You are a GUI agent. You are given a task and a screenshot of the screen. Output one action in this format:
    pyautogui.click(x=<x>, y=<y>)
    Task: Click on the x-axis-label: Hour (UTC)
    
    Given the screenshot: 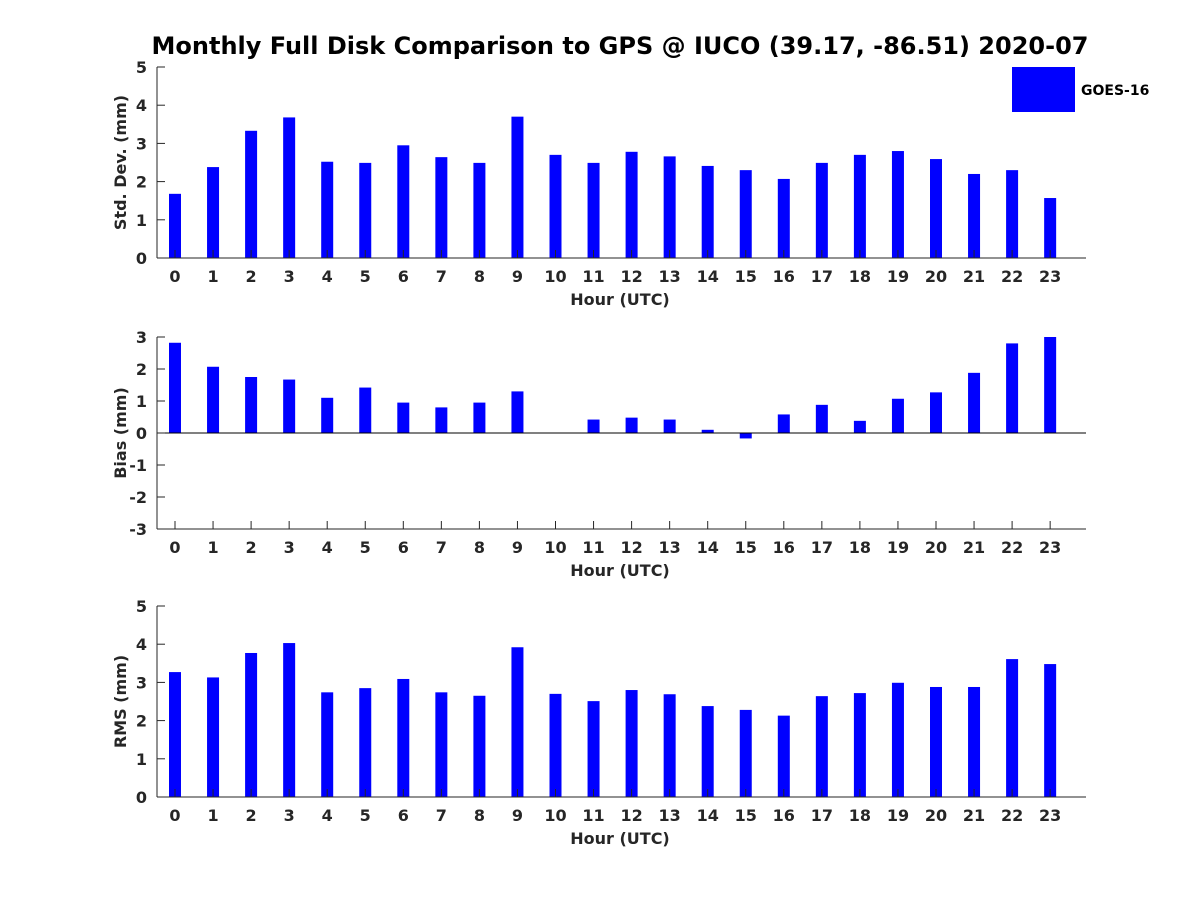 What is the action you would take?
    pyautogui.click(x=620, y=838)
    